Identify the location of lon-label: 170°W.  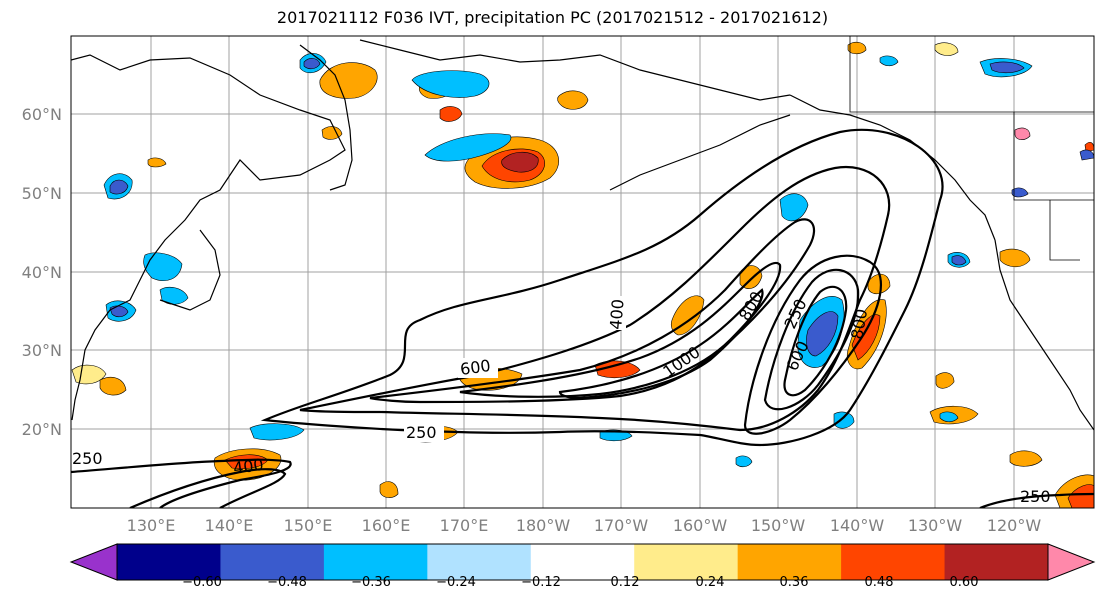
(621, 525).